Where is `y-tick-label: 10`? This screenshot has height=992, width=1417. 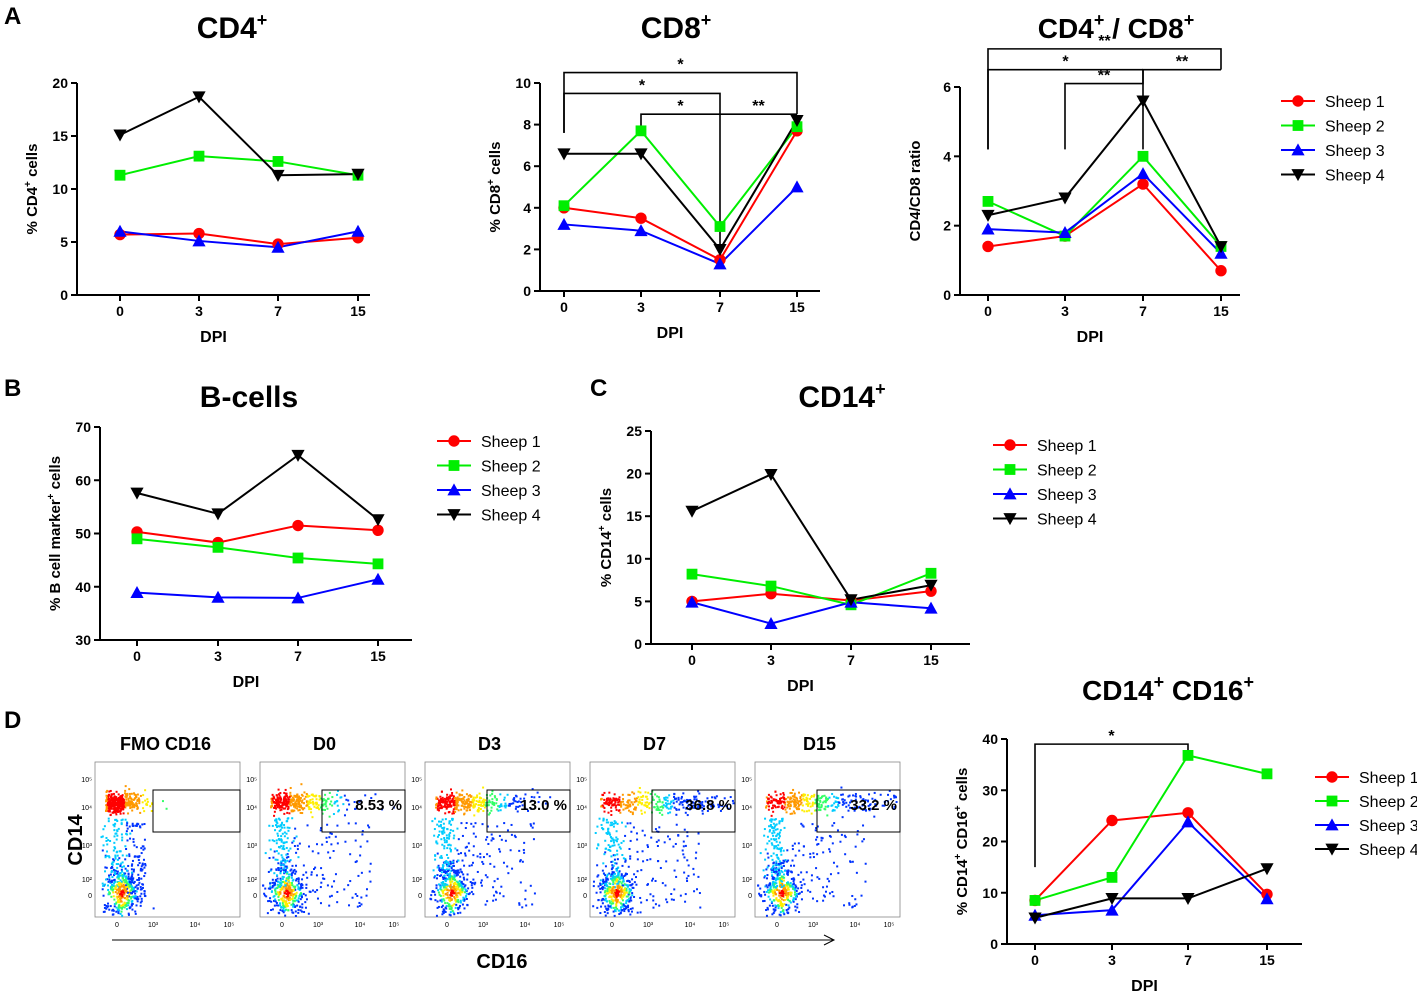
y-tick-label: 10 is located at coordinates (60, 189).